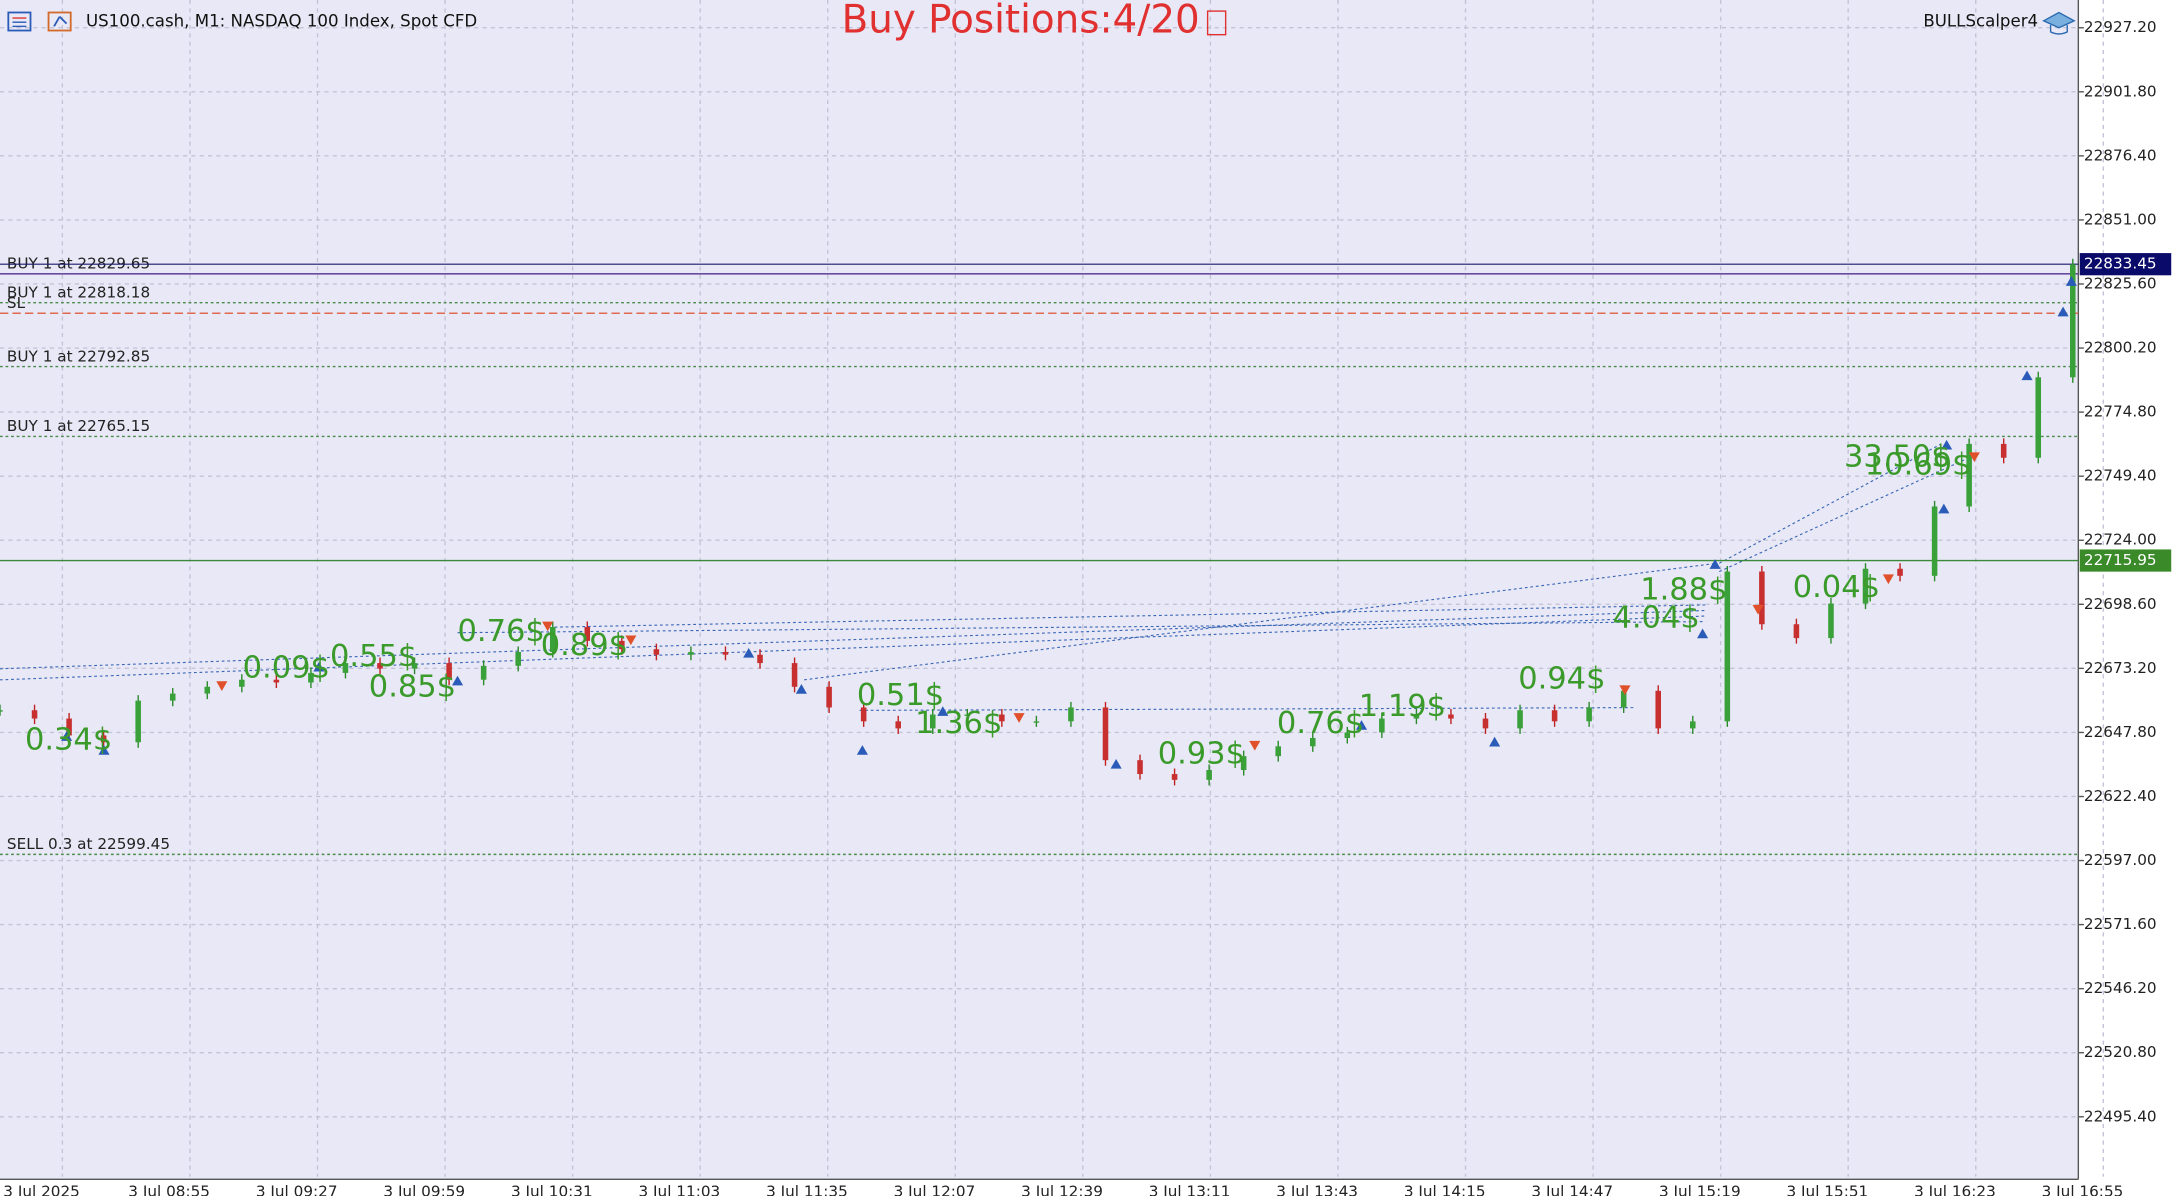  Describe the element at coordinates (424, 1189) in the screenshot. I see `x-tick-label: 3 Jul 09:59` at that location.